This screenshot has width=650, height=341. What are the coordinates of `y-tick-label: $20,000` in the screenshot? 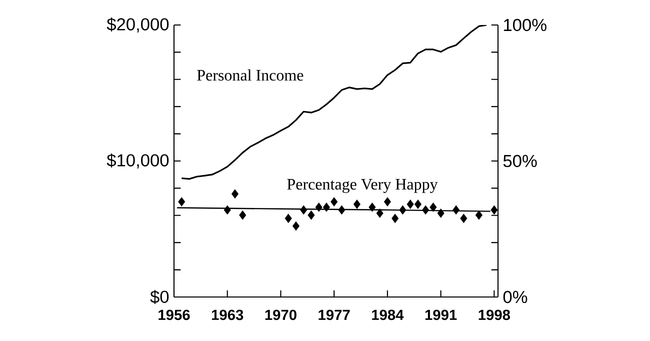 It's located at (137, 25).